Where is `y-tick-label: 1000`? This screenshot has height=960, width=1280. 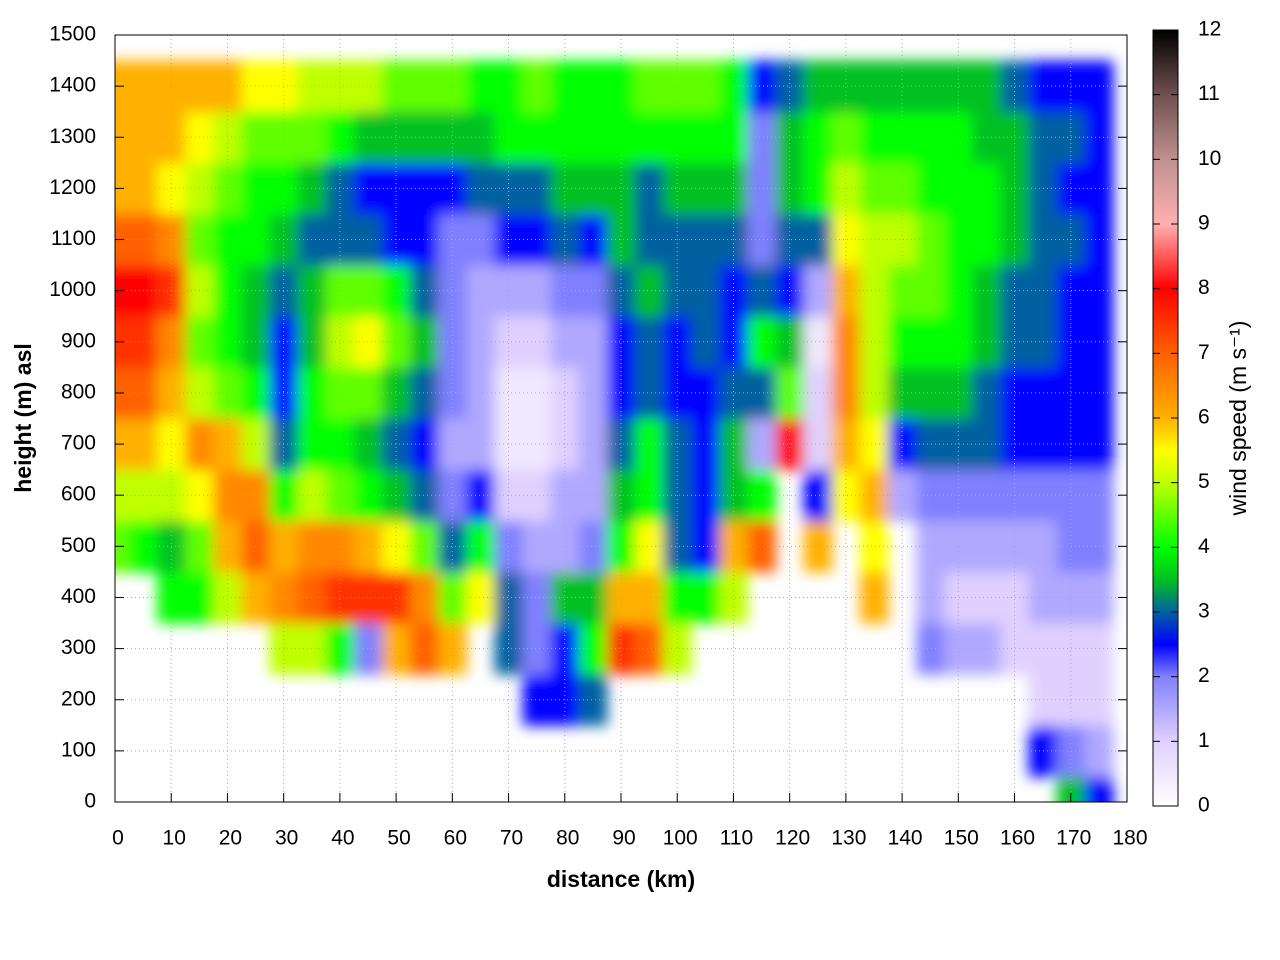 y-tick-label: 1000 is located at coordinates (72, 289).